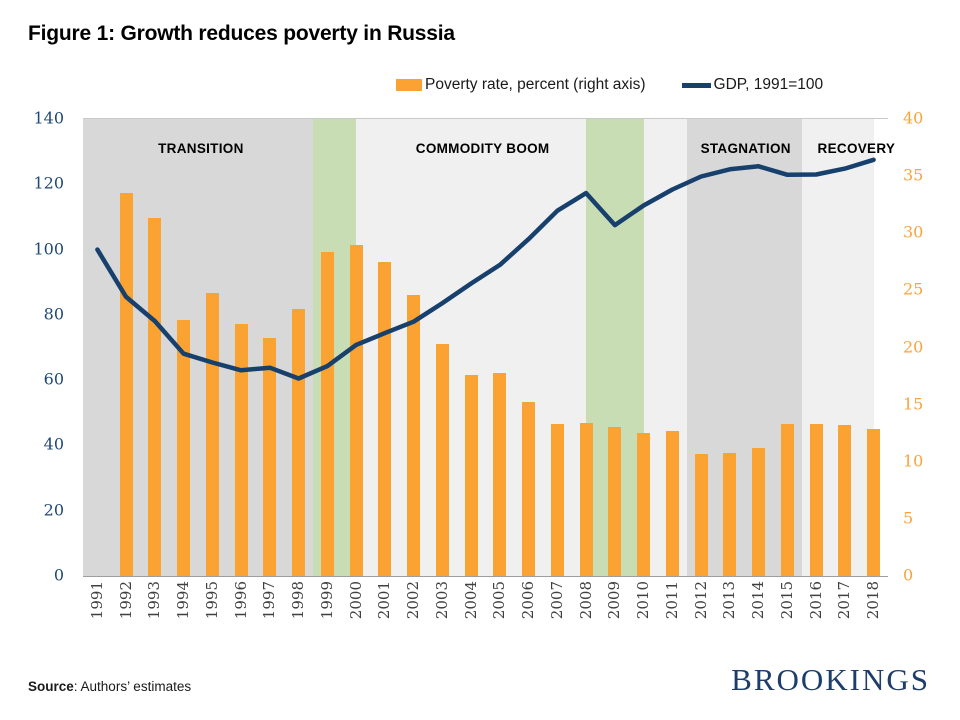 The width and height of the screenshot is (960, 720). I want to click on x-axis-label-2013: 2013, so click(729, 600).